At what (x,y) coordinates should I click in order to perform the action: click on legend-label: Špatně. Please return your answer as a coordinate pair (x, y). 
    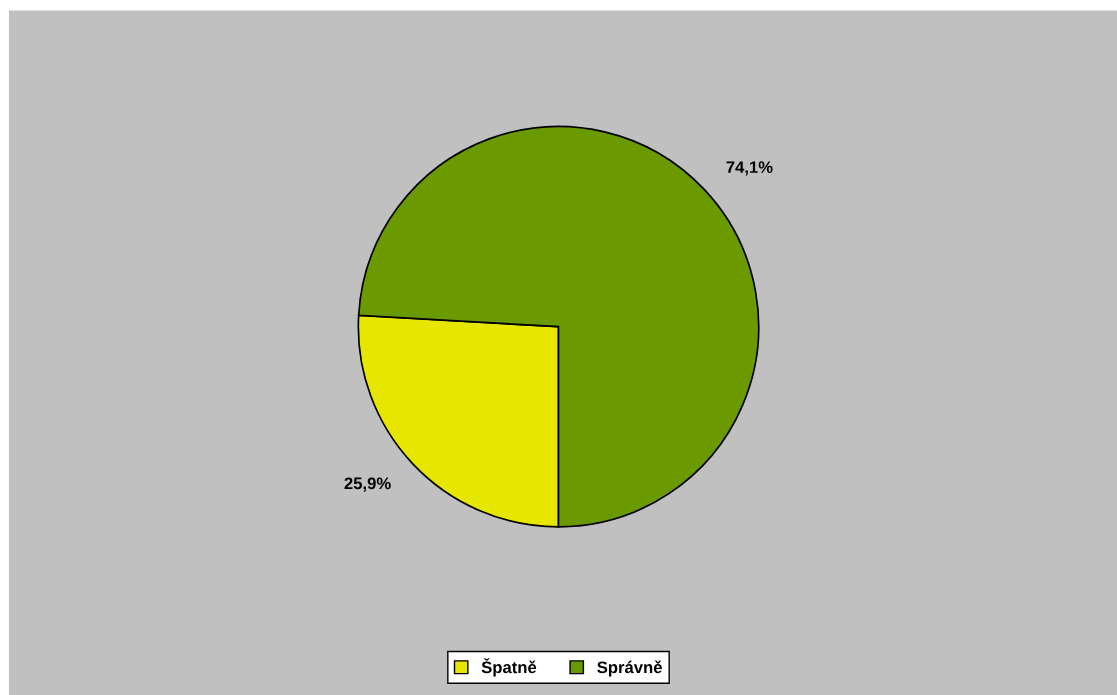
    Looking at the image, I should click on (509, 667).